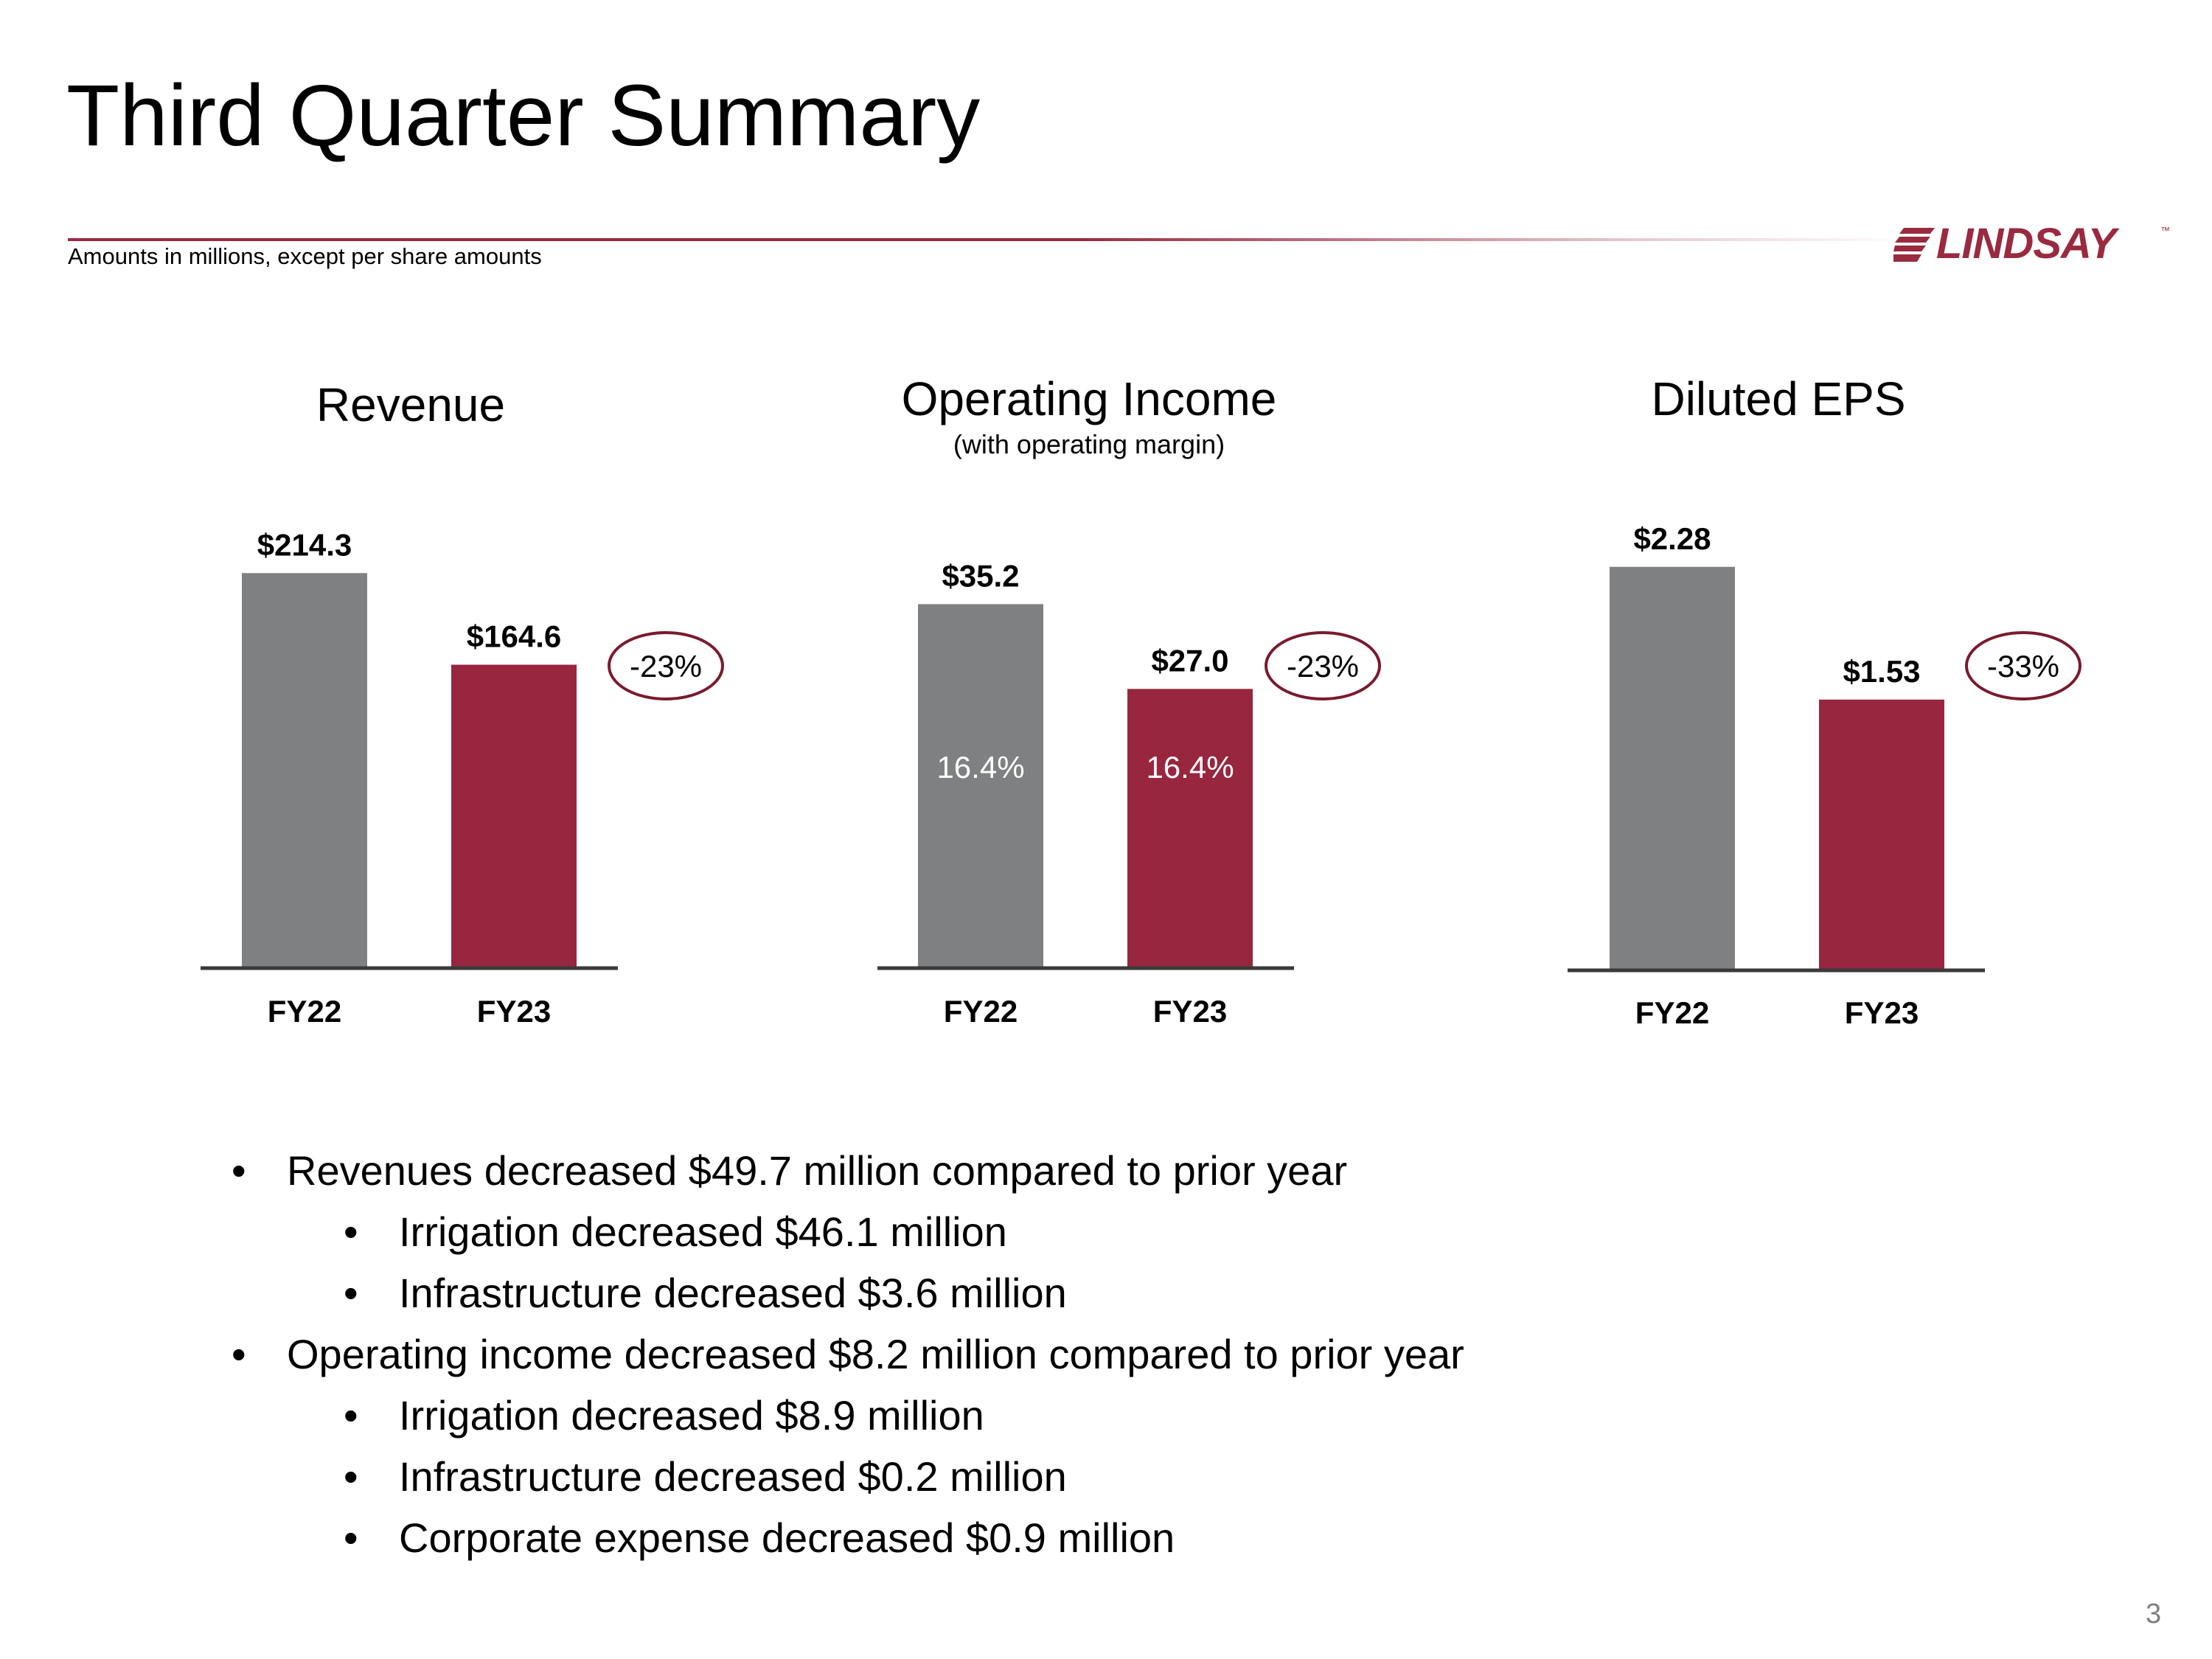 The height and width of the screenshot is (1659, 2212). I want to click on company-logo: LINDSAY ™, so click(2034, 244).